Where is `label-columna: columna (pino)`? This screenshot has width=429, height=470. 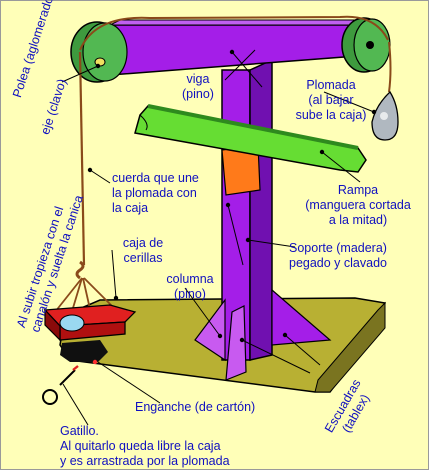
label-columna: columna (pino) is located at coordinates (190, 286).